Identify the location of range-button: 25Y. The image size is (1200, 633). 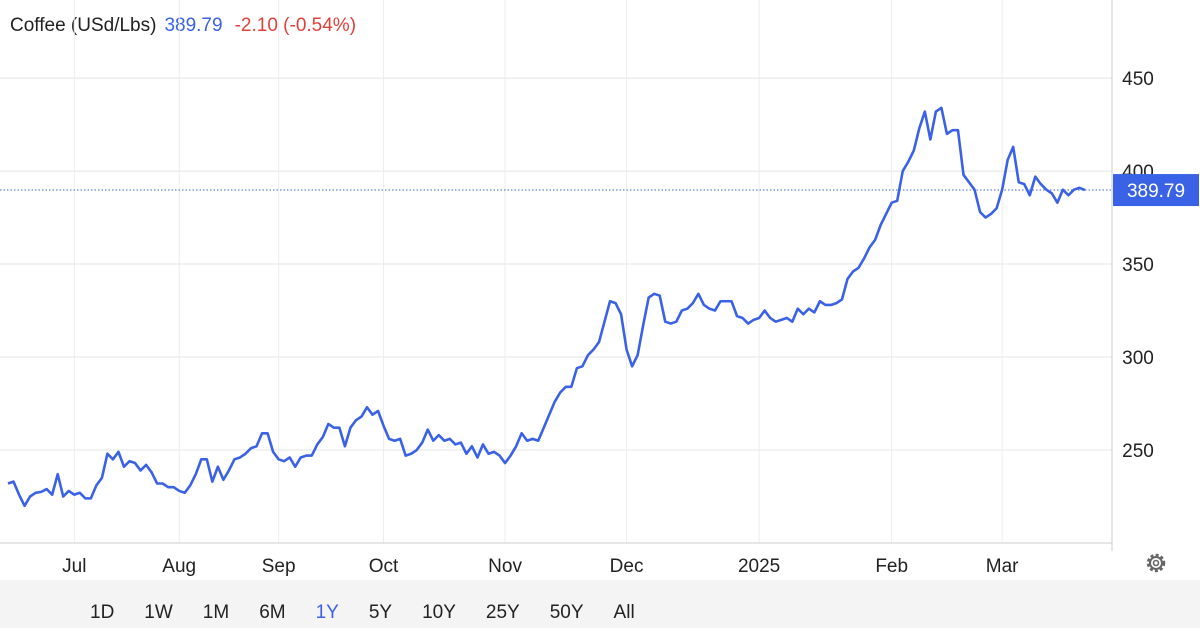
(503, 612).